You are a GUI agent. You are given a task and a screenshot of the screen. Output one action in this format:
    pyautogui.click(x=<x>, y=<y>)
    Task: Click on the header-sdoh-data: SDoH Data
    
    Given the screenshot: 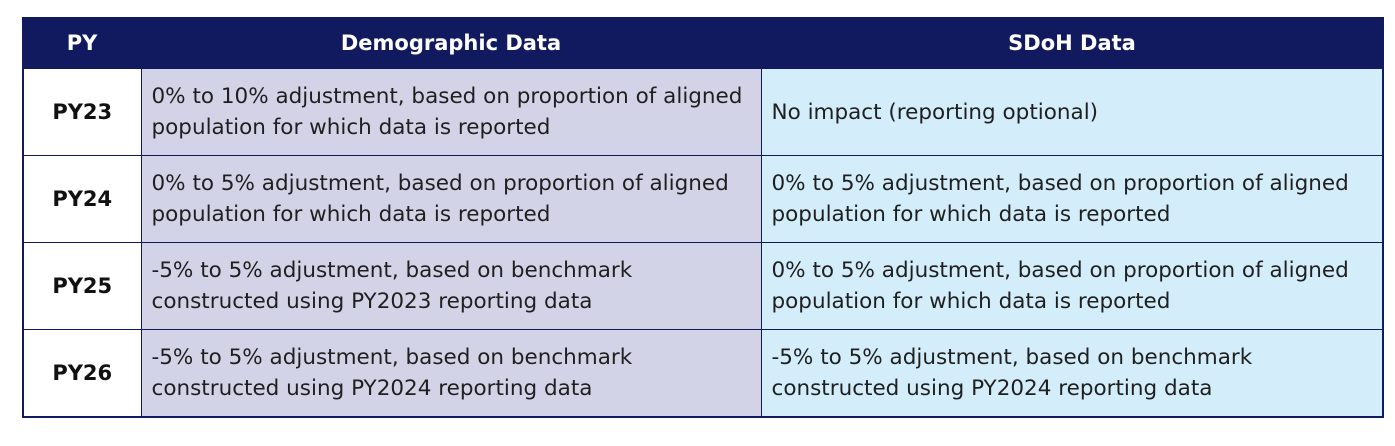 What is the action you would take?
    pyautogui.click(x=1072, y=43)
    